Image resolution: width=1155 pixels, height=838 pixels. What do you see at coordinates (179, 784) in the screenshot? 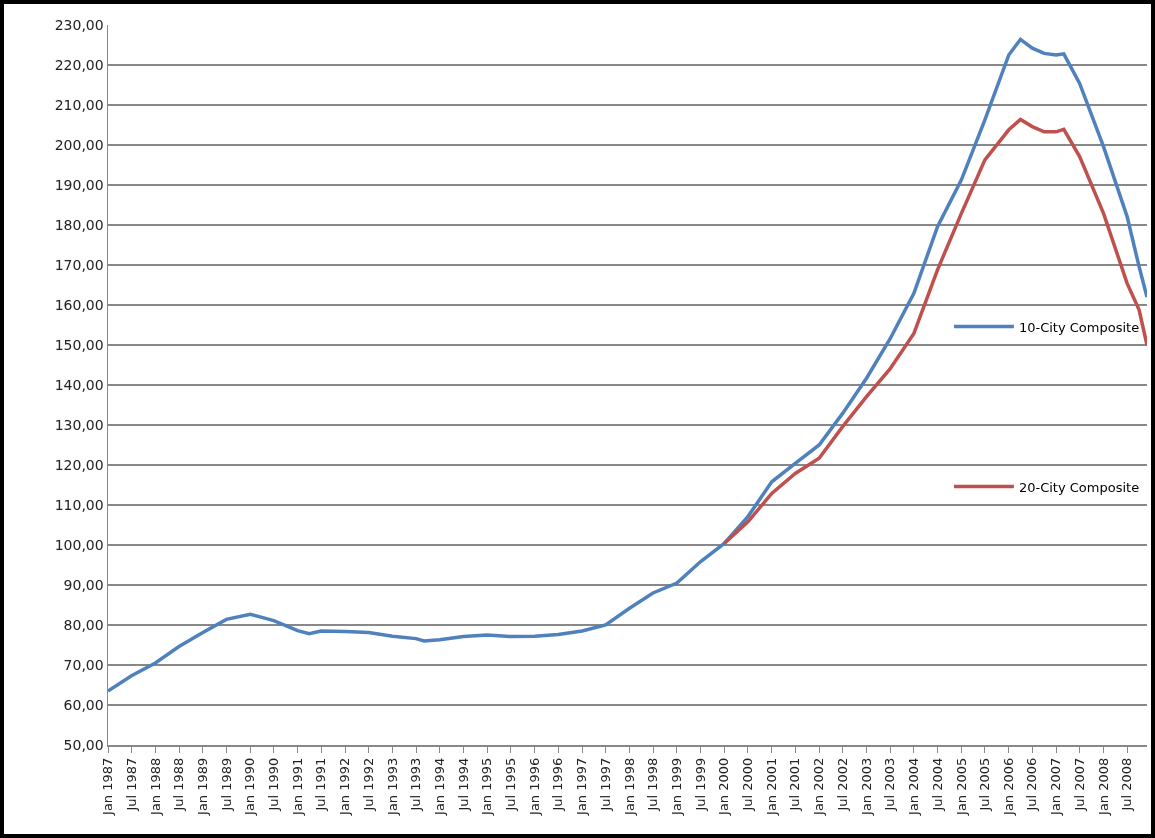
I see `x-tick-label: Jul 1988` at bounding box center [179, 784].